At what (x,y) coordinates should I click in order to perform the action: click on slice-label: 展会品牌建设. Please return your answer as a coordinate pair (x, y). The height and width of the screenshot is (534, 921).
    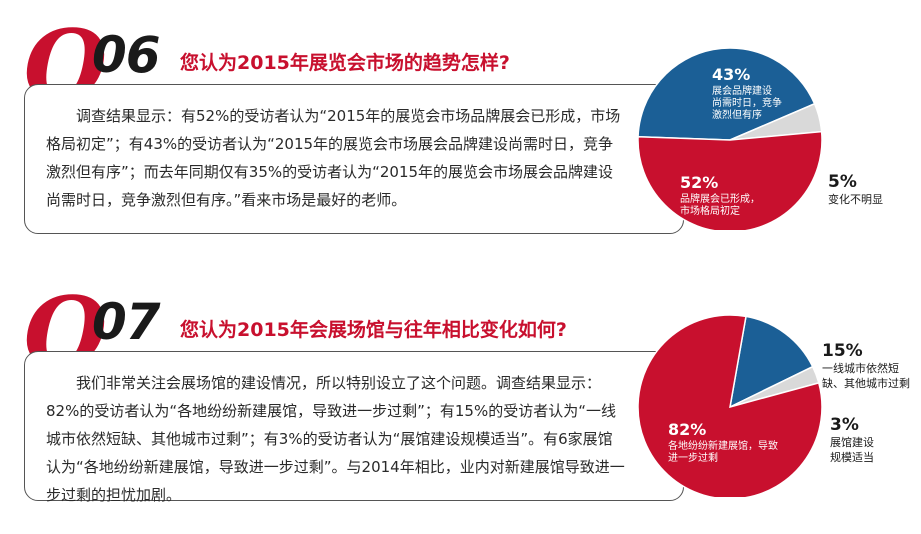
    Looking at the image, I should click on (742, 90).